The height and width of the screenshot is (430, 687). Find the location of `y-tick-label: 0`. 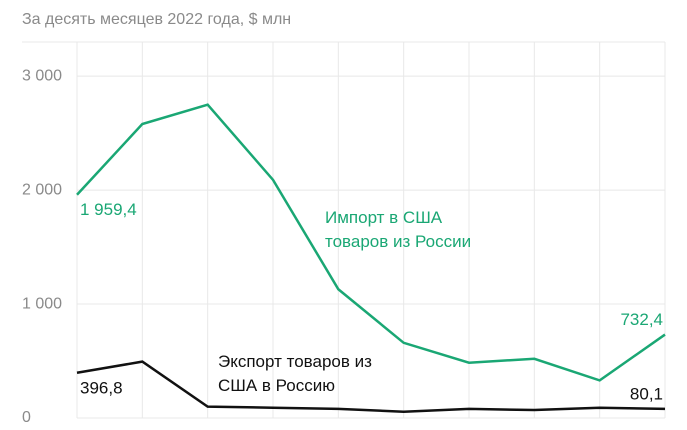

y-tick-label: 0 is located at coordinates (26, 417).